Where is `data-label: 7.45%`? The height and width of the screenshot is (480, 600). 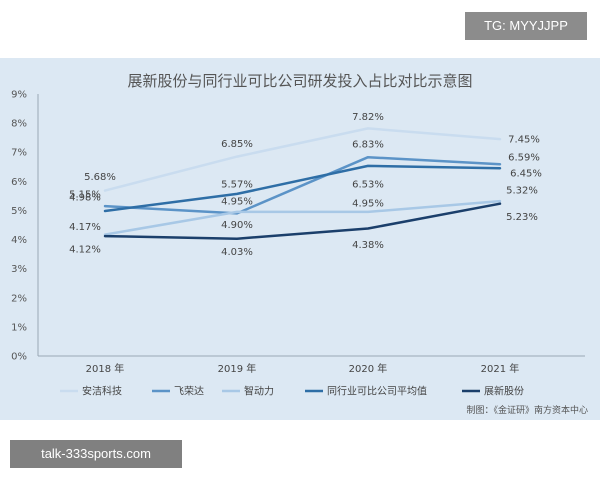 data-label: 7.45% is located at coordinates (524, 140).